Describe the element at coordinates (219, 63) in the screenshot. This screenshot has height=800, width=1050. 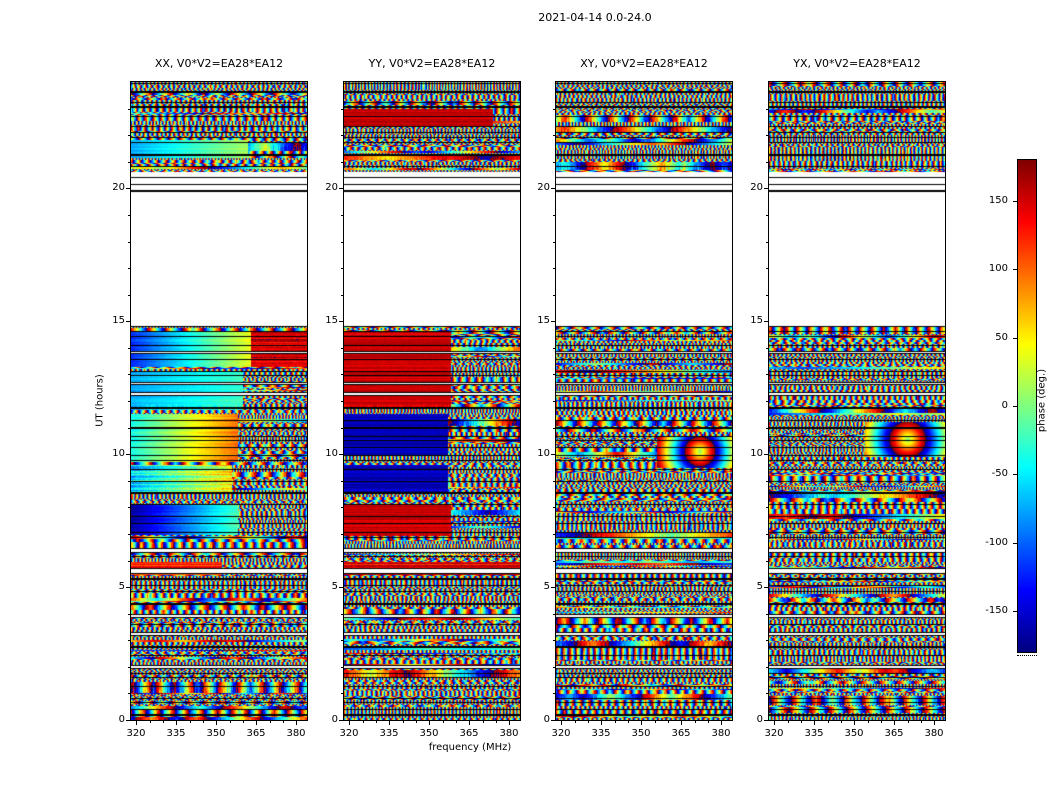
I see `panel-xx-title: XX, V0*V2=EA28*EA12` at that location.